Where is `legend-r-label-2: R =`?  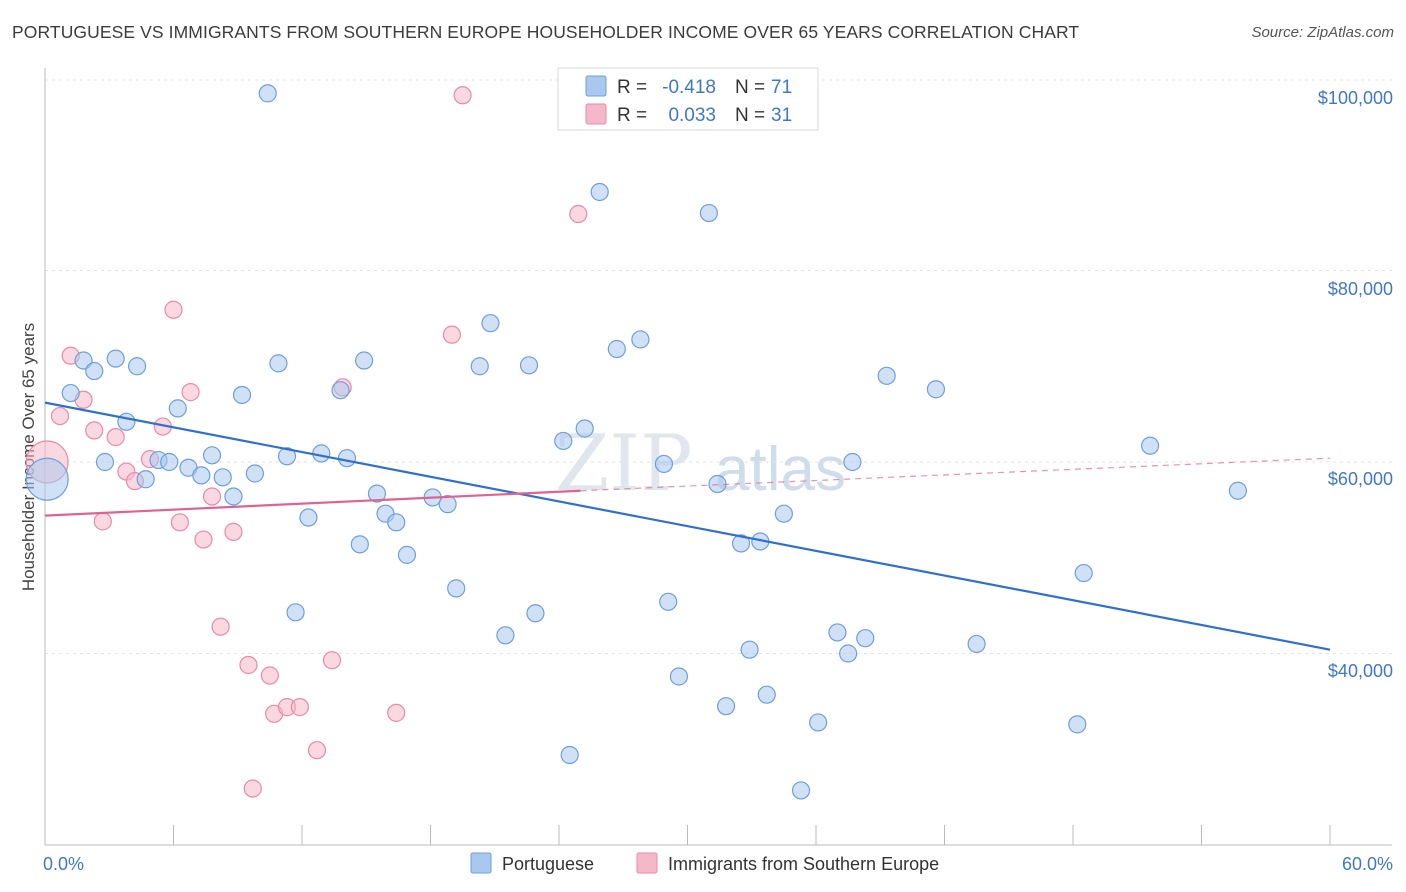
legend-r-label-2: R = is located at coordinates (632, 115).